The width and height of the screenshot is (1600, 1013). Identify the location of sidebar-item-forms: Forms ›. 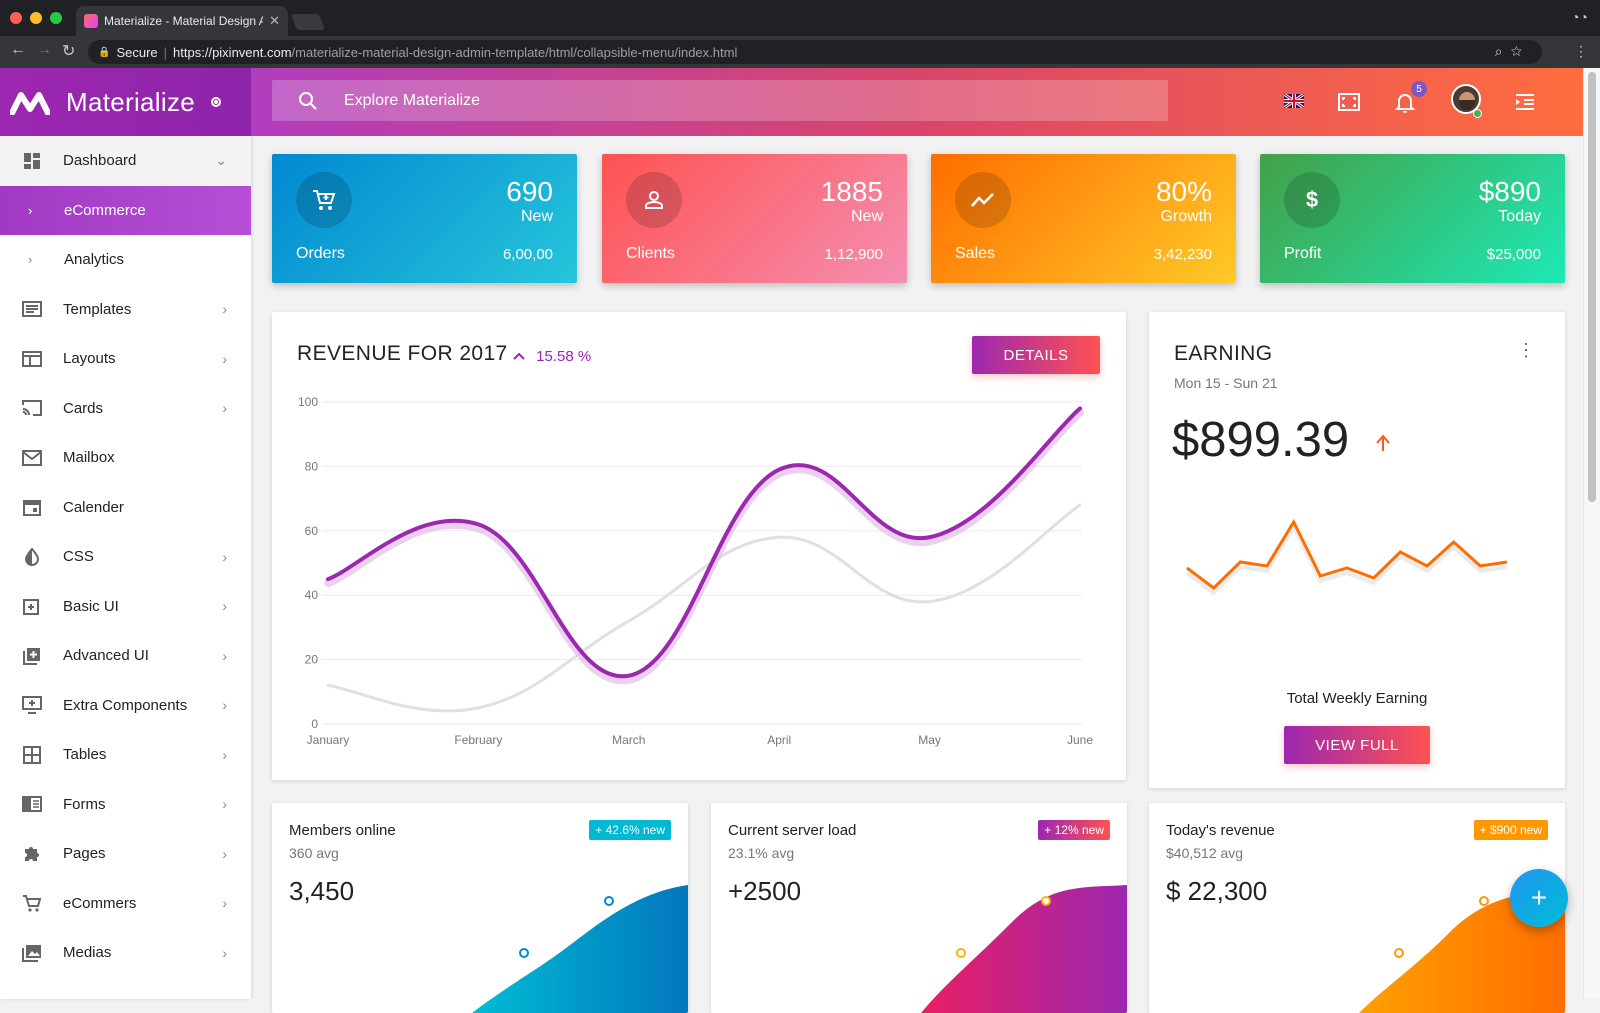
(125, 805).